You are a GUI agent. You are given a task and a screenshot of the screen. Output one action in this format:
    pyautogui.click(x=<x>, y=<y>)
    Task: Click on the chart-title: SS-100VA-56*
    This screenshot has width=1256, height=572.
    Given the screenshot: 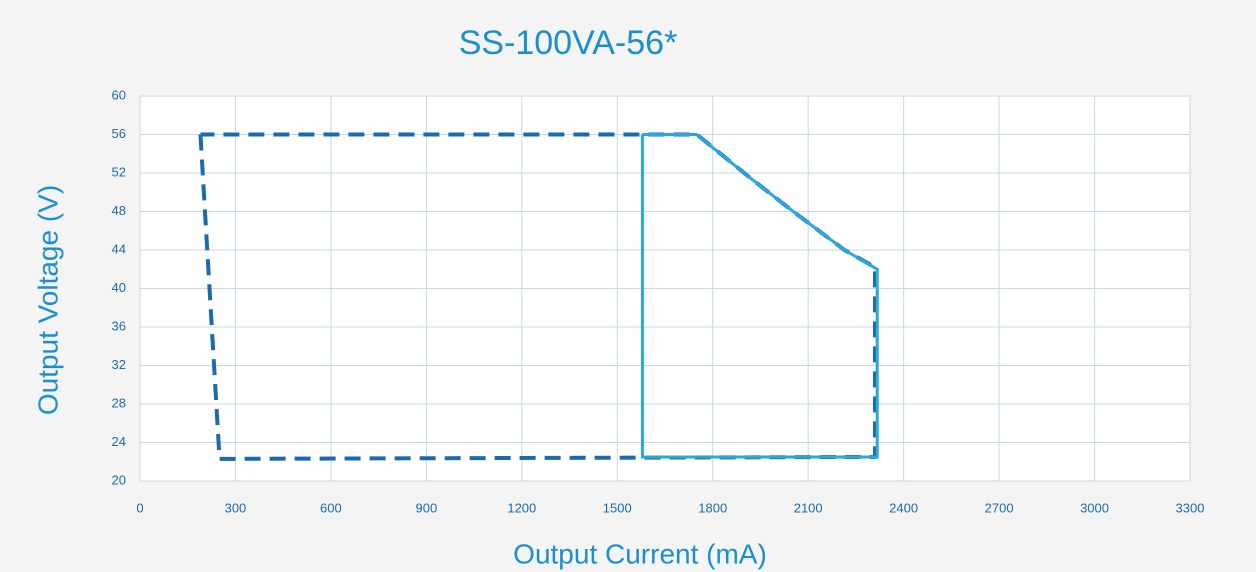 What is the action you would take?
    pyautogui.click(x=568, y=43)
    